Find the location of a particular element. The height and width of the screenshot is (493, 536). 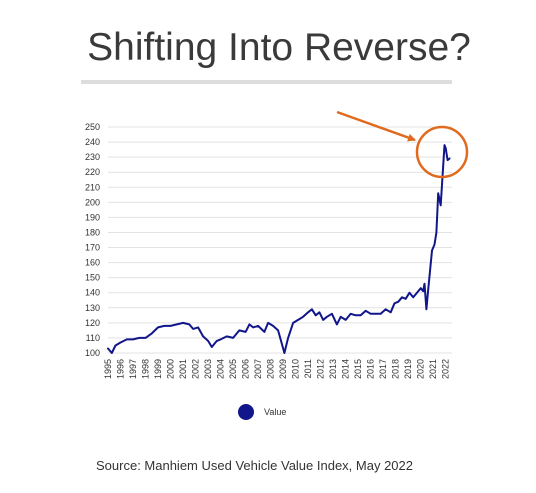

x-tick-label: 2013 is located at coordinates (333, 369).